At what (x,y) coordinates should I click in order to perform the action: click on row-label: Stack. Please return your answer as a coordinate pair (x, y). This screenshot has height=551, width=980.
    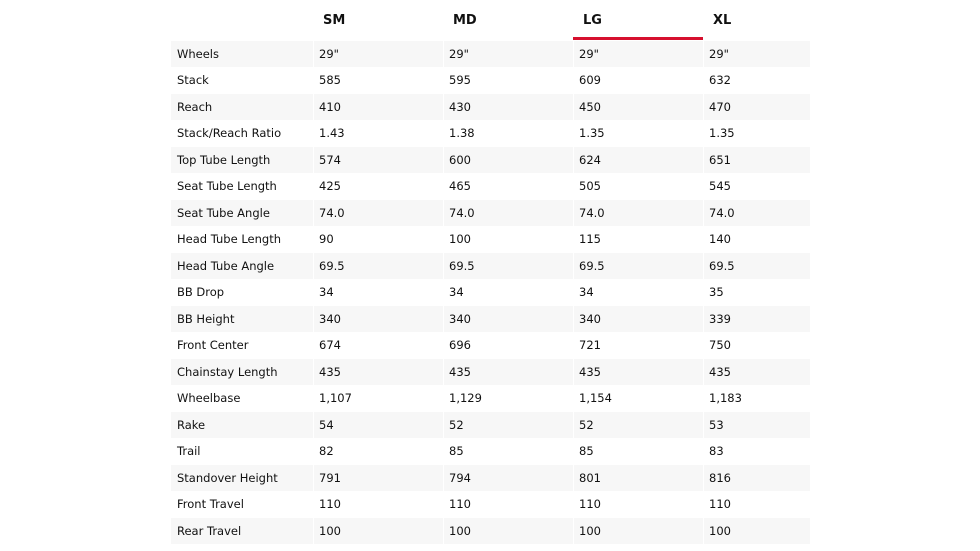
    Looking at the image, I should click on (193, 80).